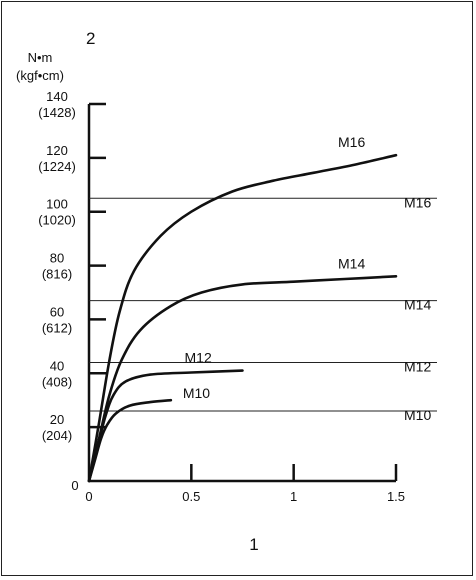 This screenshot has width=476, height=580. I want to click on reference-label-m14: M14, so click(417, 305).